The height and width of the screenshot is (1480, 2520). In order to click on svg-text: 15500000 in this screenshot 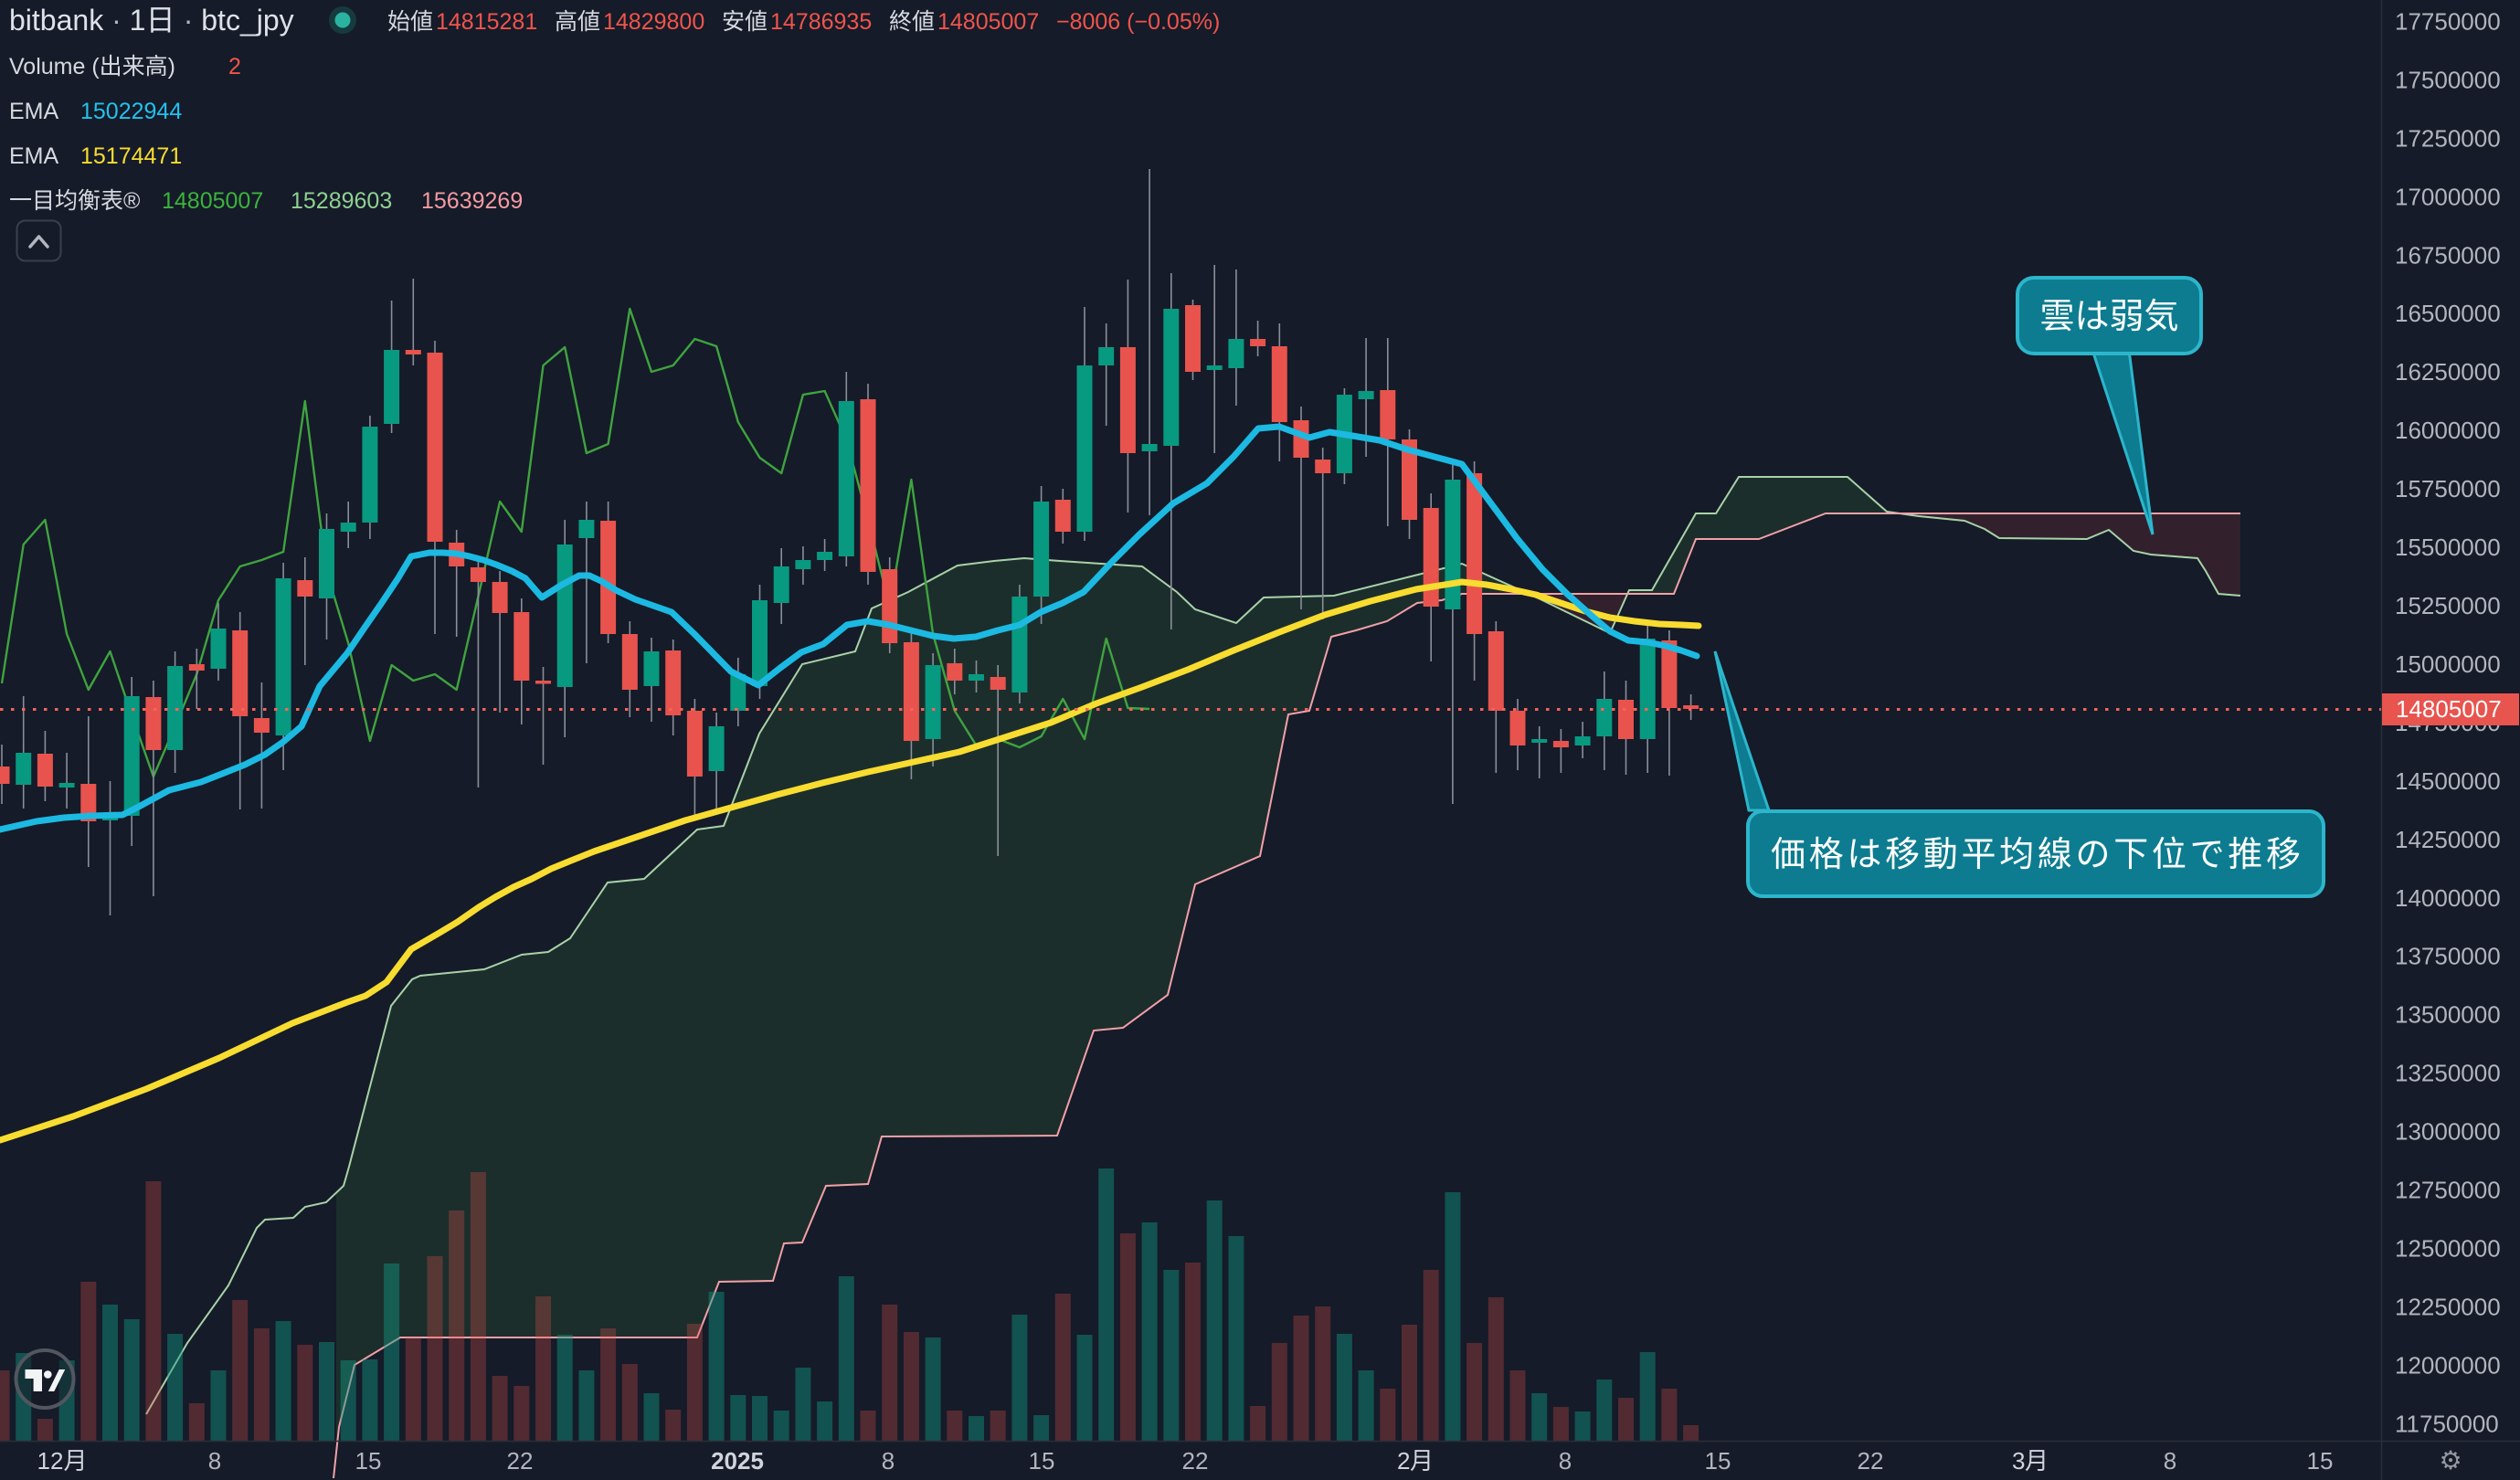, I will do `click(2448, 547)`.